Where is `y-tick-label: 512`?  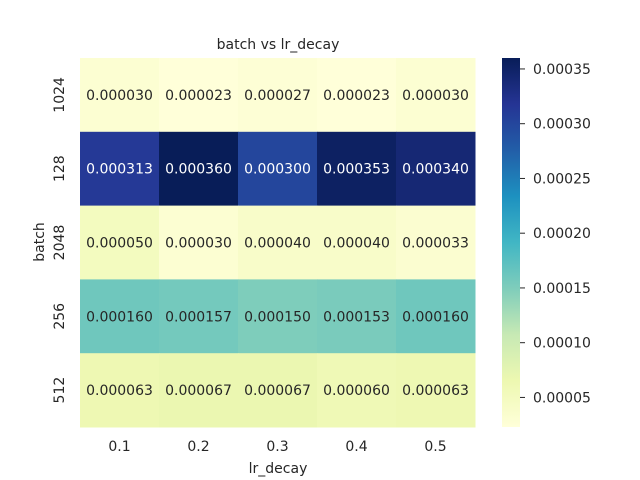 y-tick-label: 512 is located at coordinates (60, 390).